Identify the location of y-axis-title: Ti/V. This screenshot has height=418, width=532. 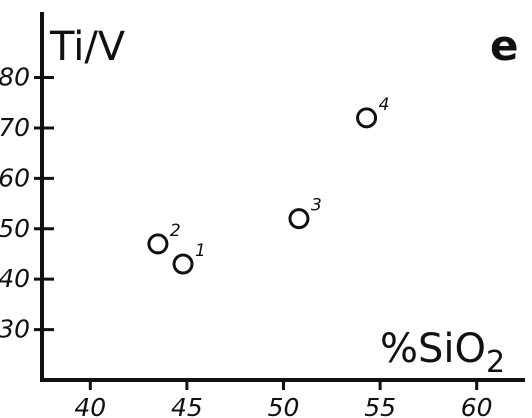
(87, 47).